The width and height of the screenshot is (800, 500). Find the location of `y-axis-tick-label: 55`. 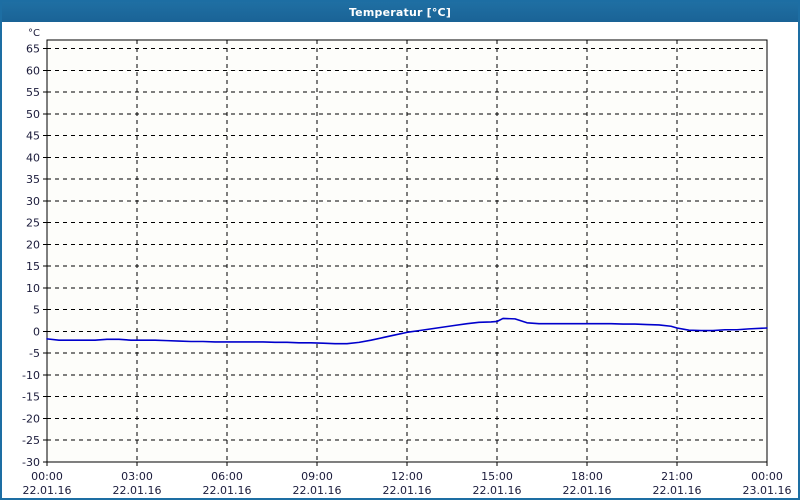

y-axis-tick-label: 55 is located at coordinates (33, 92).